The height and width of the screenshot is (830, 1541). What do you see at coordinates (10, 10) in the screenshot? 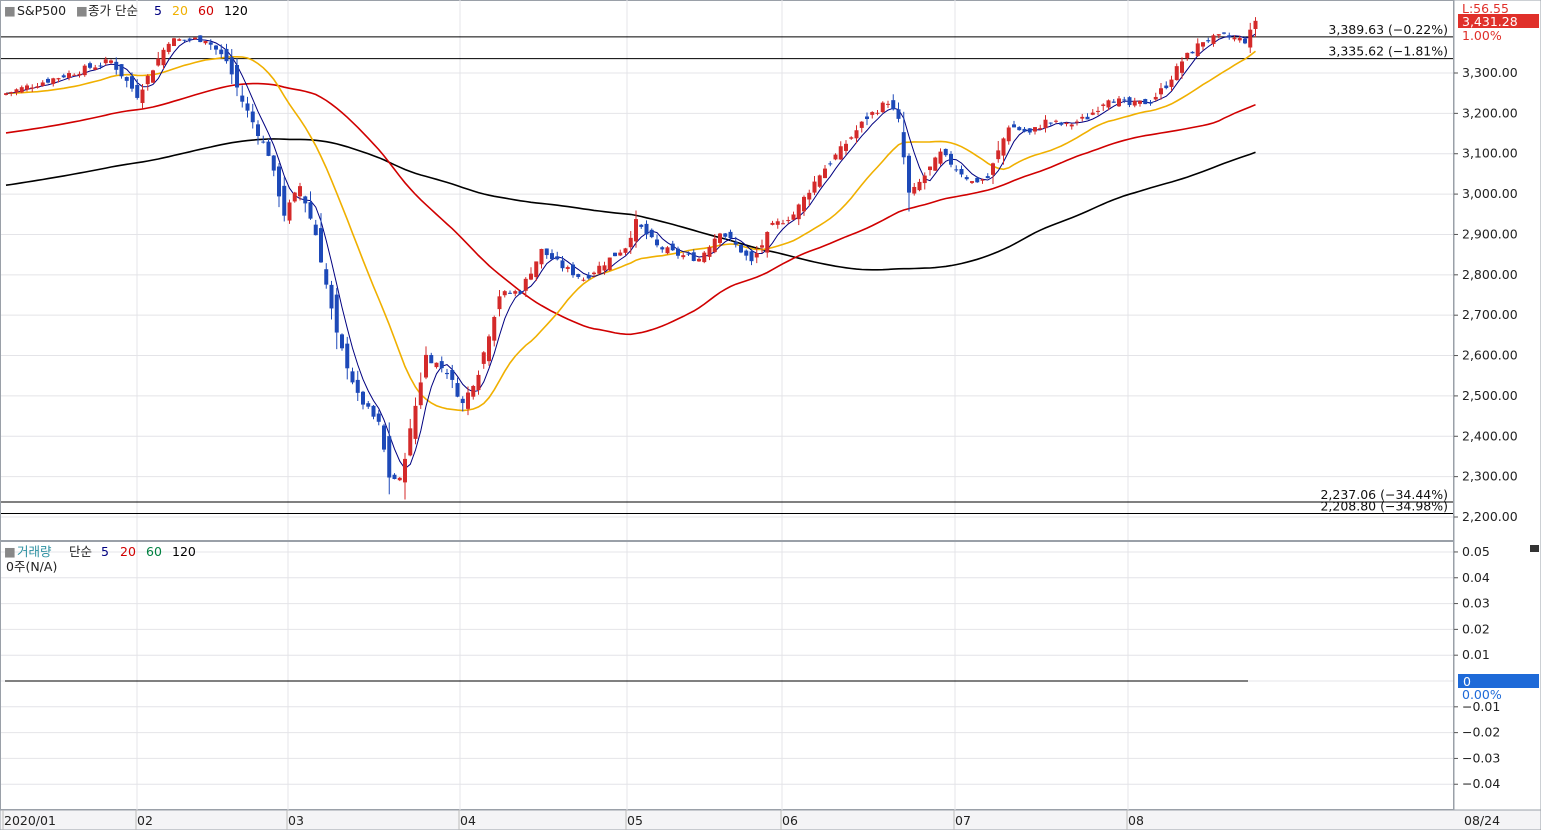
I see `legend-marker: ■` at bounding box center [10, 10].